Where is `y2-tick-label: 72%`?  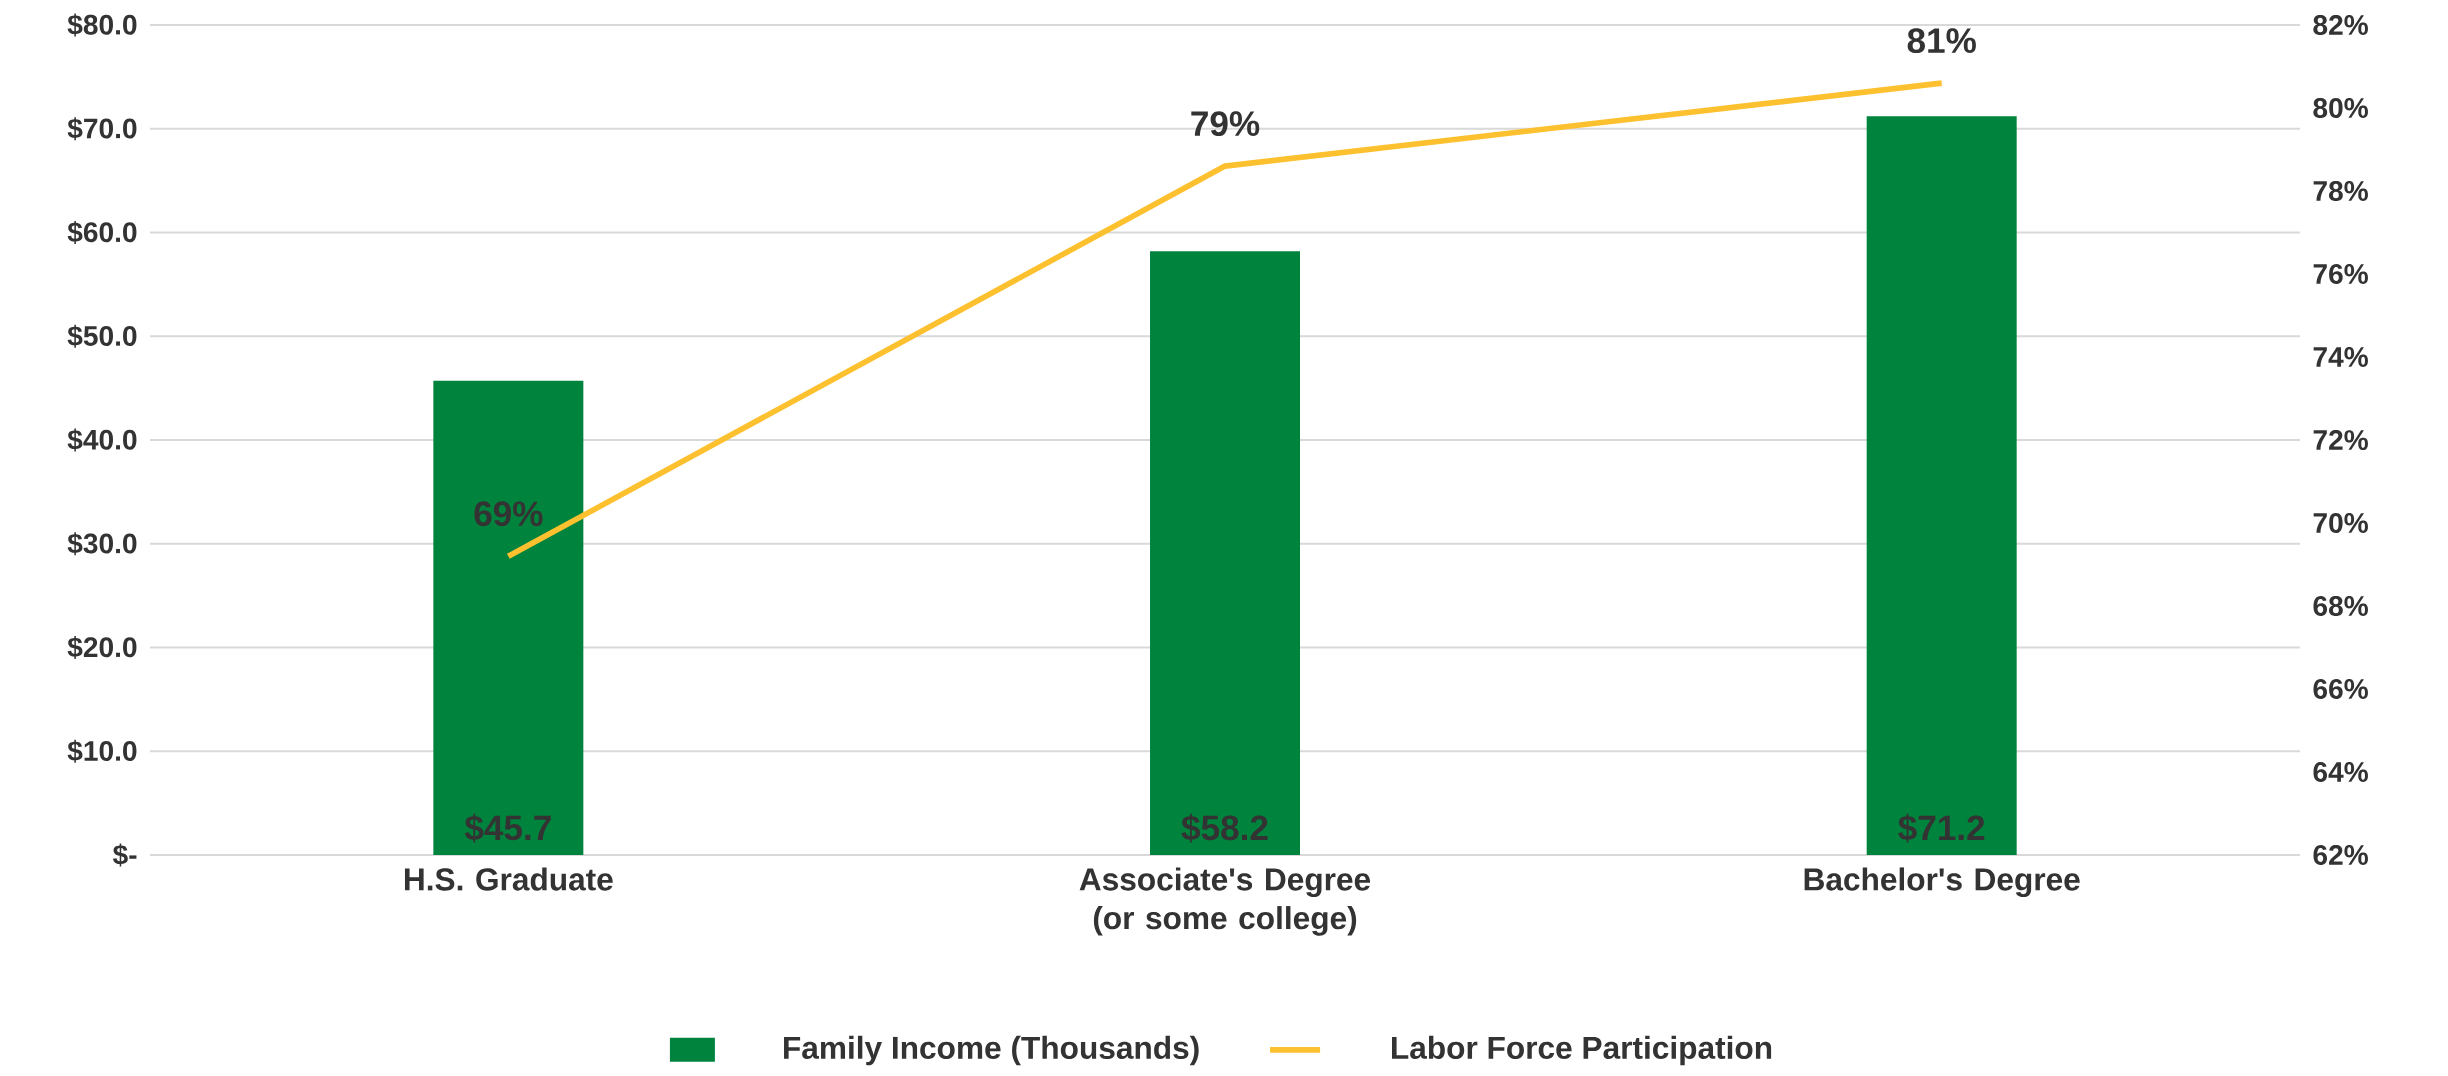 y2-tick-label: 72% is located at coordinates (2340, 440).